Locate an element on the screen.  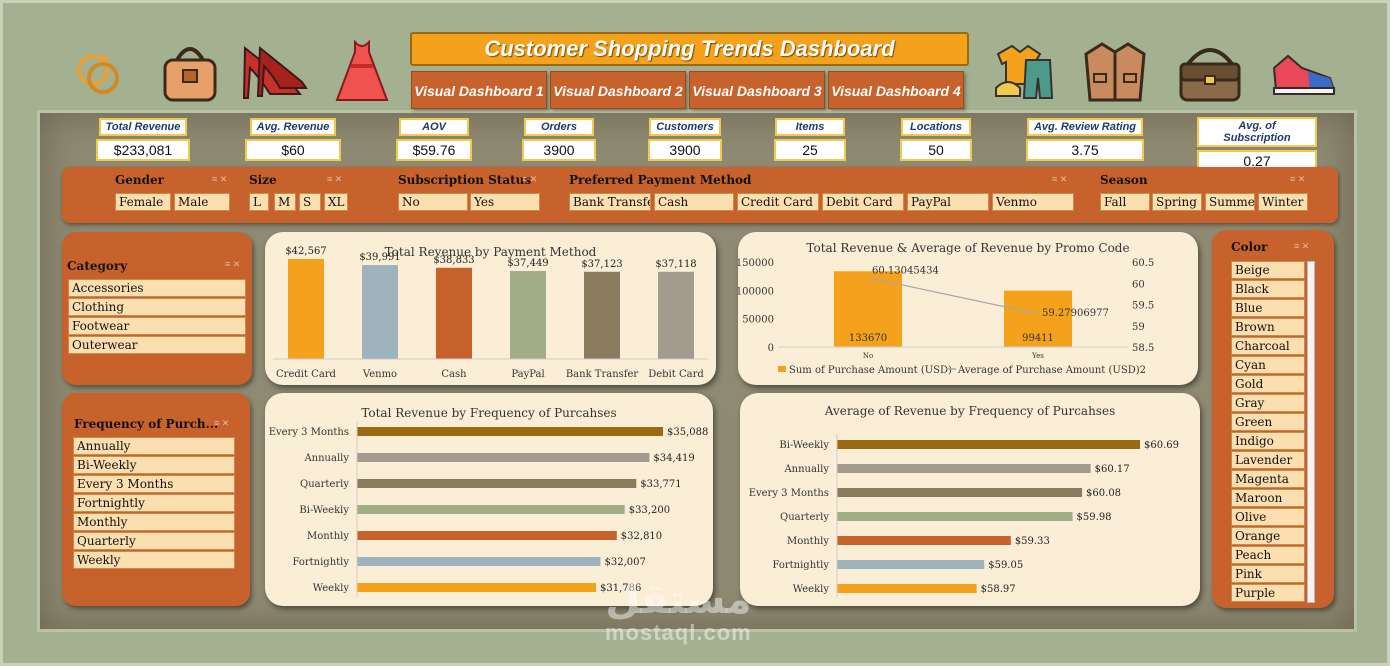
slicer-item-maroon: Maroon is located at coordinates (1268, 498).